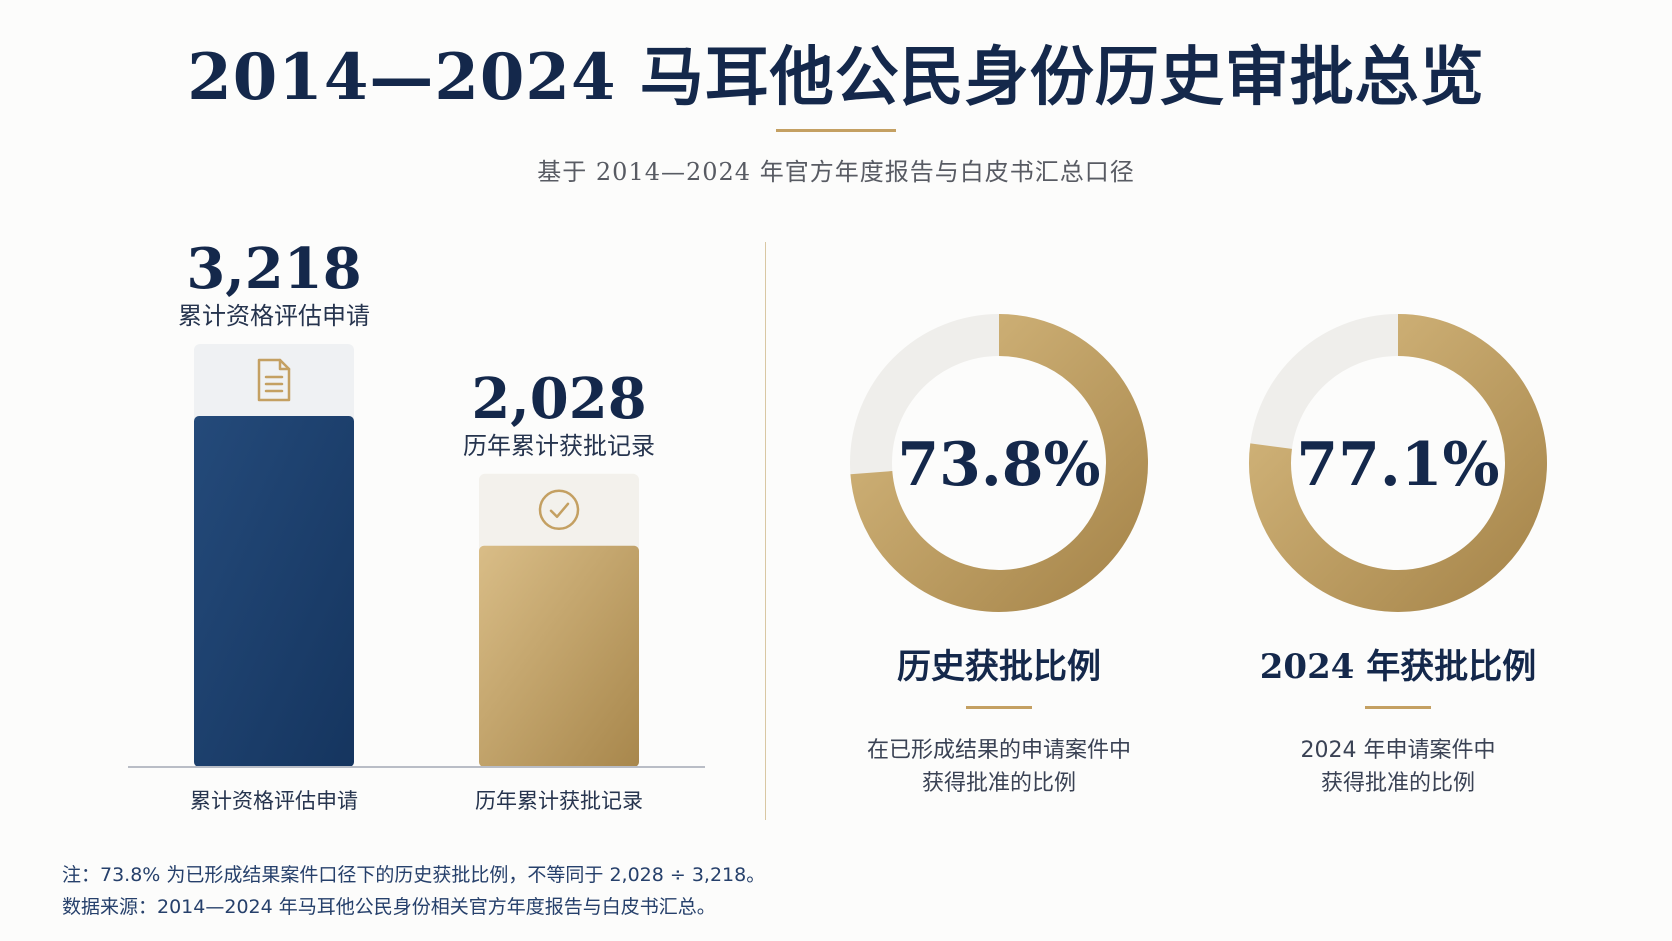  What do you see at coordinates (559, 446) in the screenshot?
I see `bar-value-caption: 历年累计获批记录` at bounding box center [559, 446].